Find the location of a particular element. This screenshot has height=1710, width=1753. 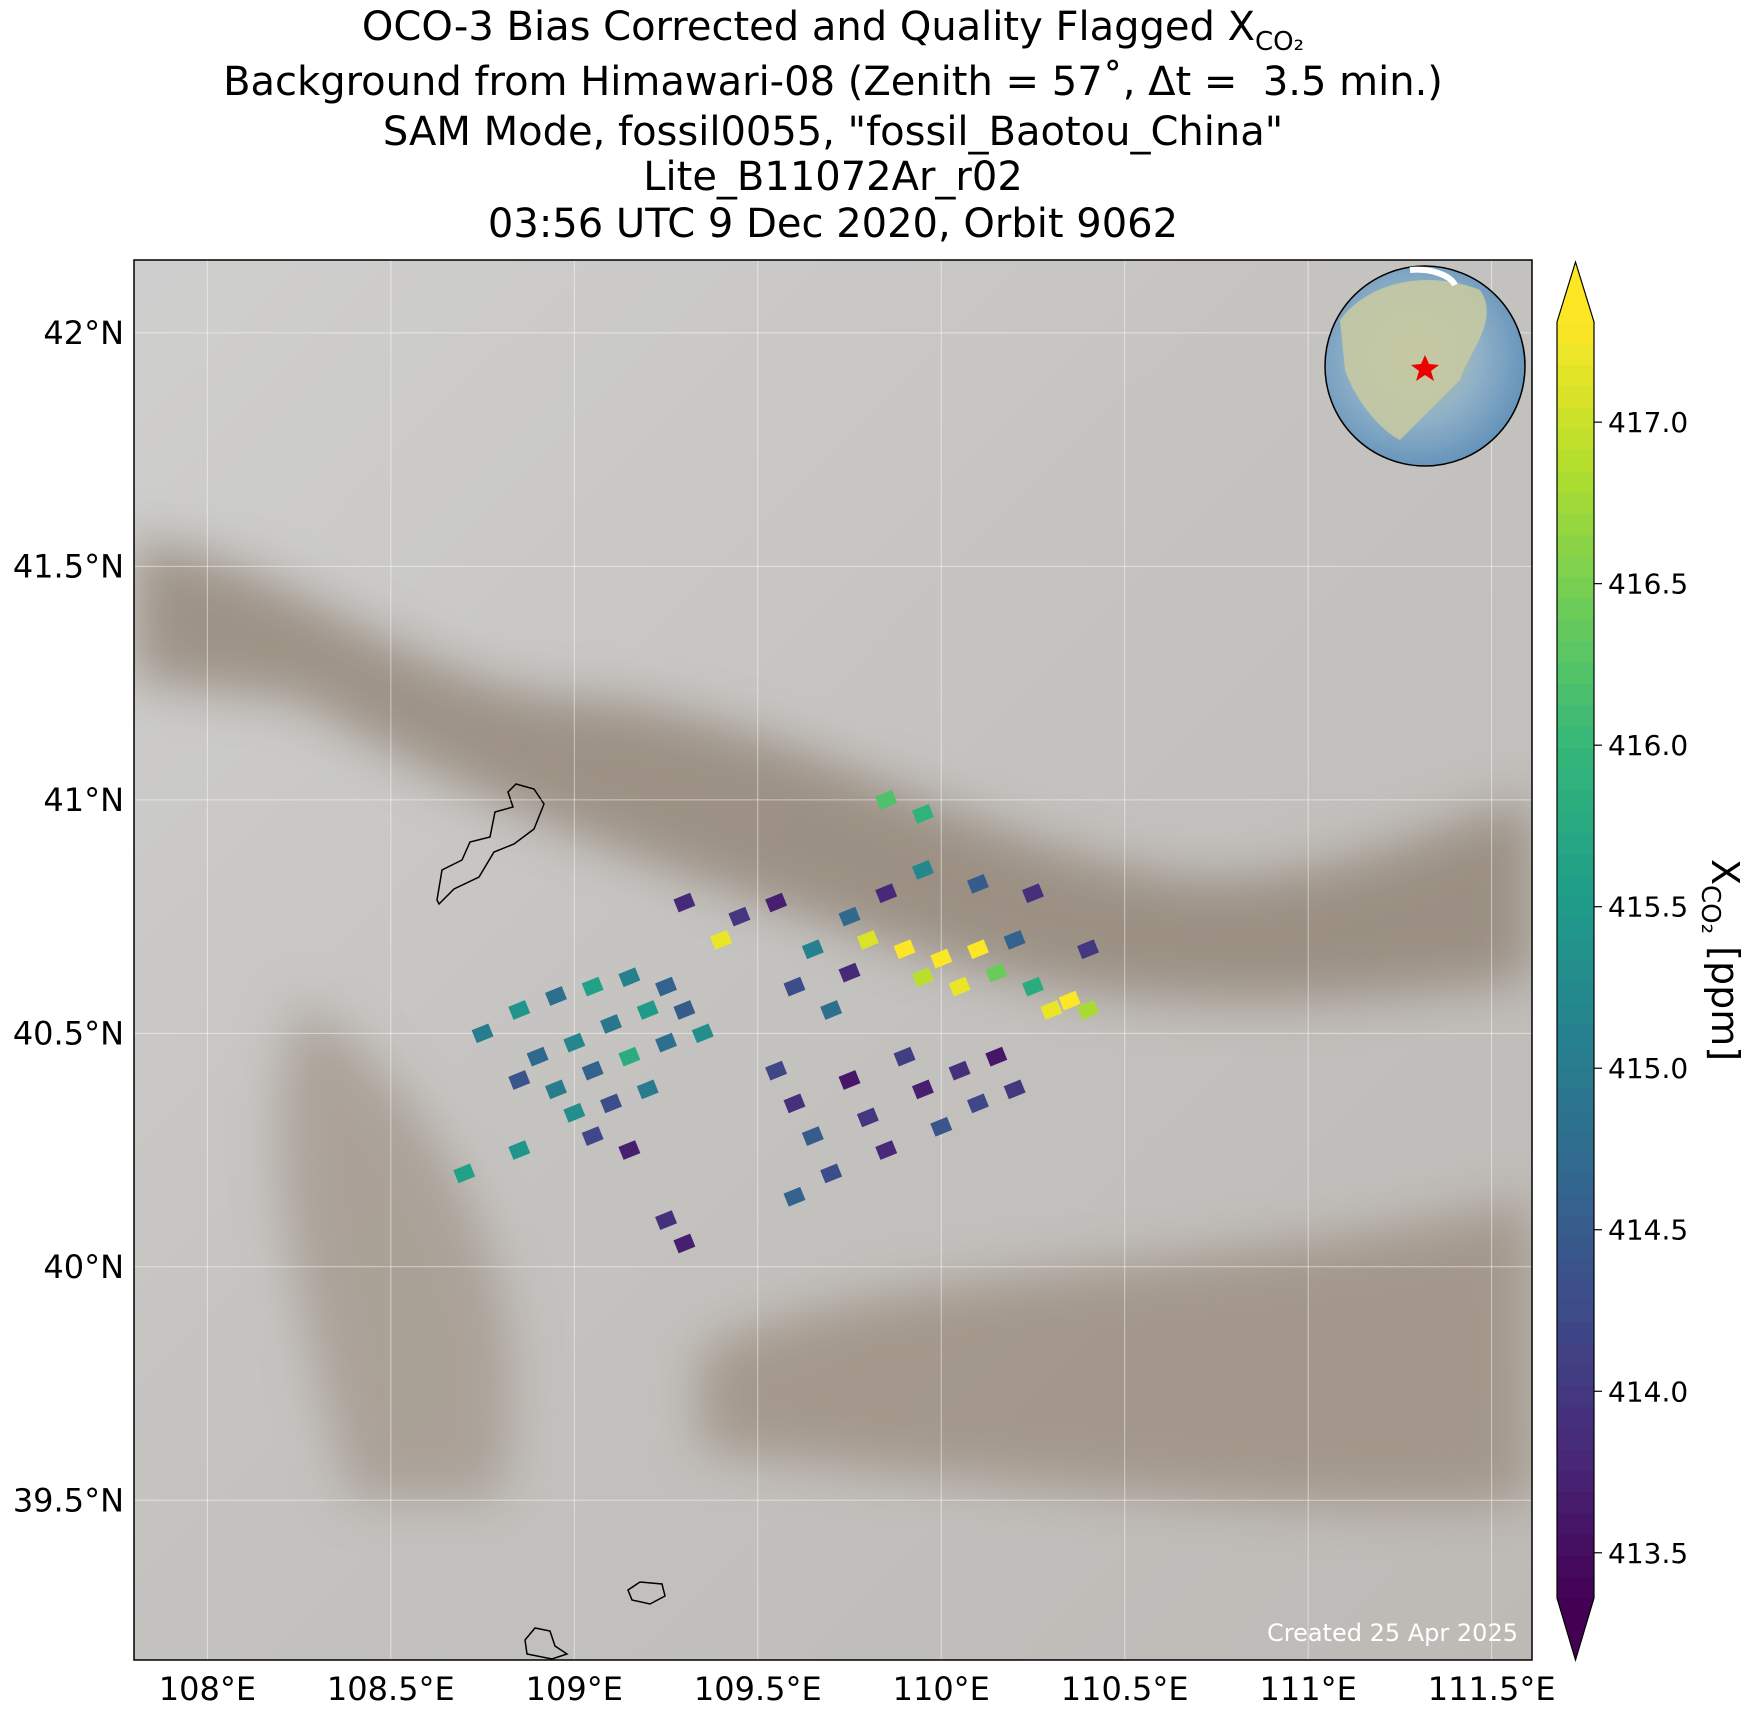

colorbar-extend is located at coordinates (1575, 1629).